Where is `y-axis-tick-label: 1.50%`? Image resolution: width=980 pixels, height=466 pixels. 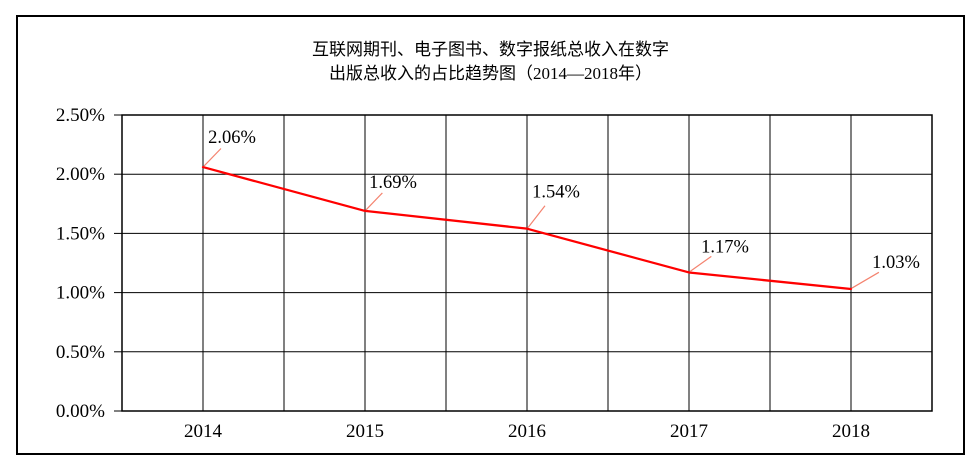
y-axis-tick-label: 1.50% is located at coordinates (80, 233).